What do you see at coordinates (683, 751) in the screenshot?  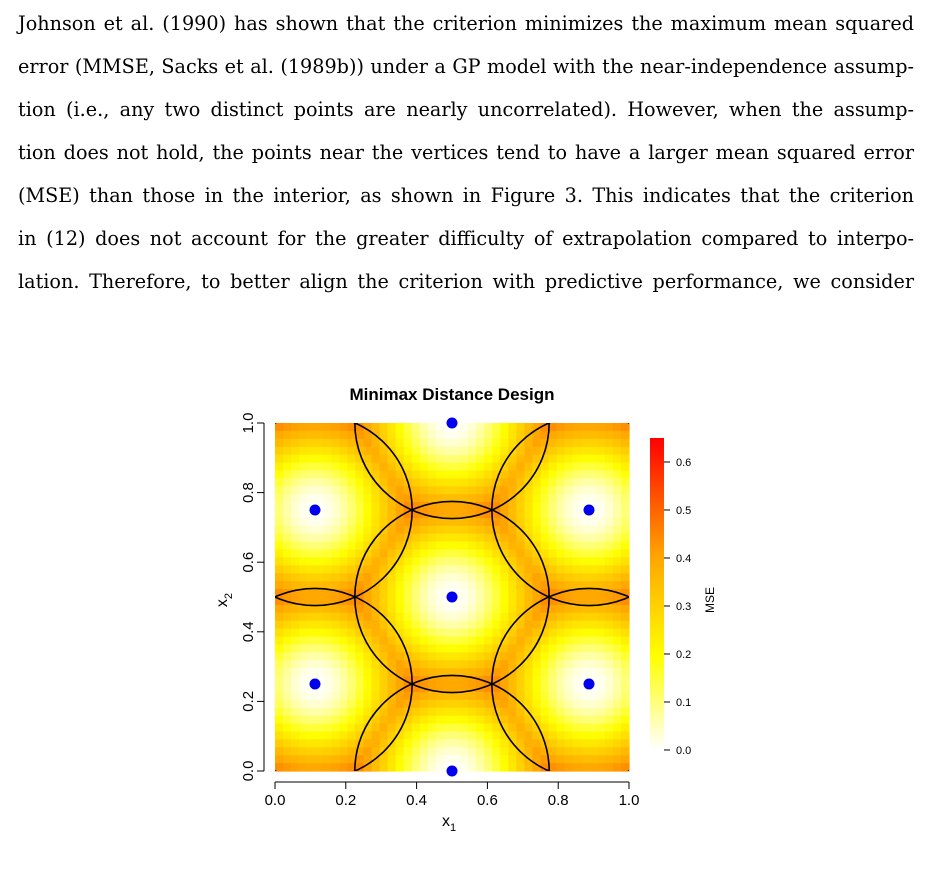 I see `colorbar-tick-label: 0.0` at bounding box center [683, 751].